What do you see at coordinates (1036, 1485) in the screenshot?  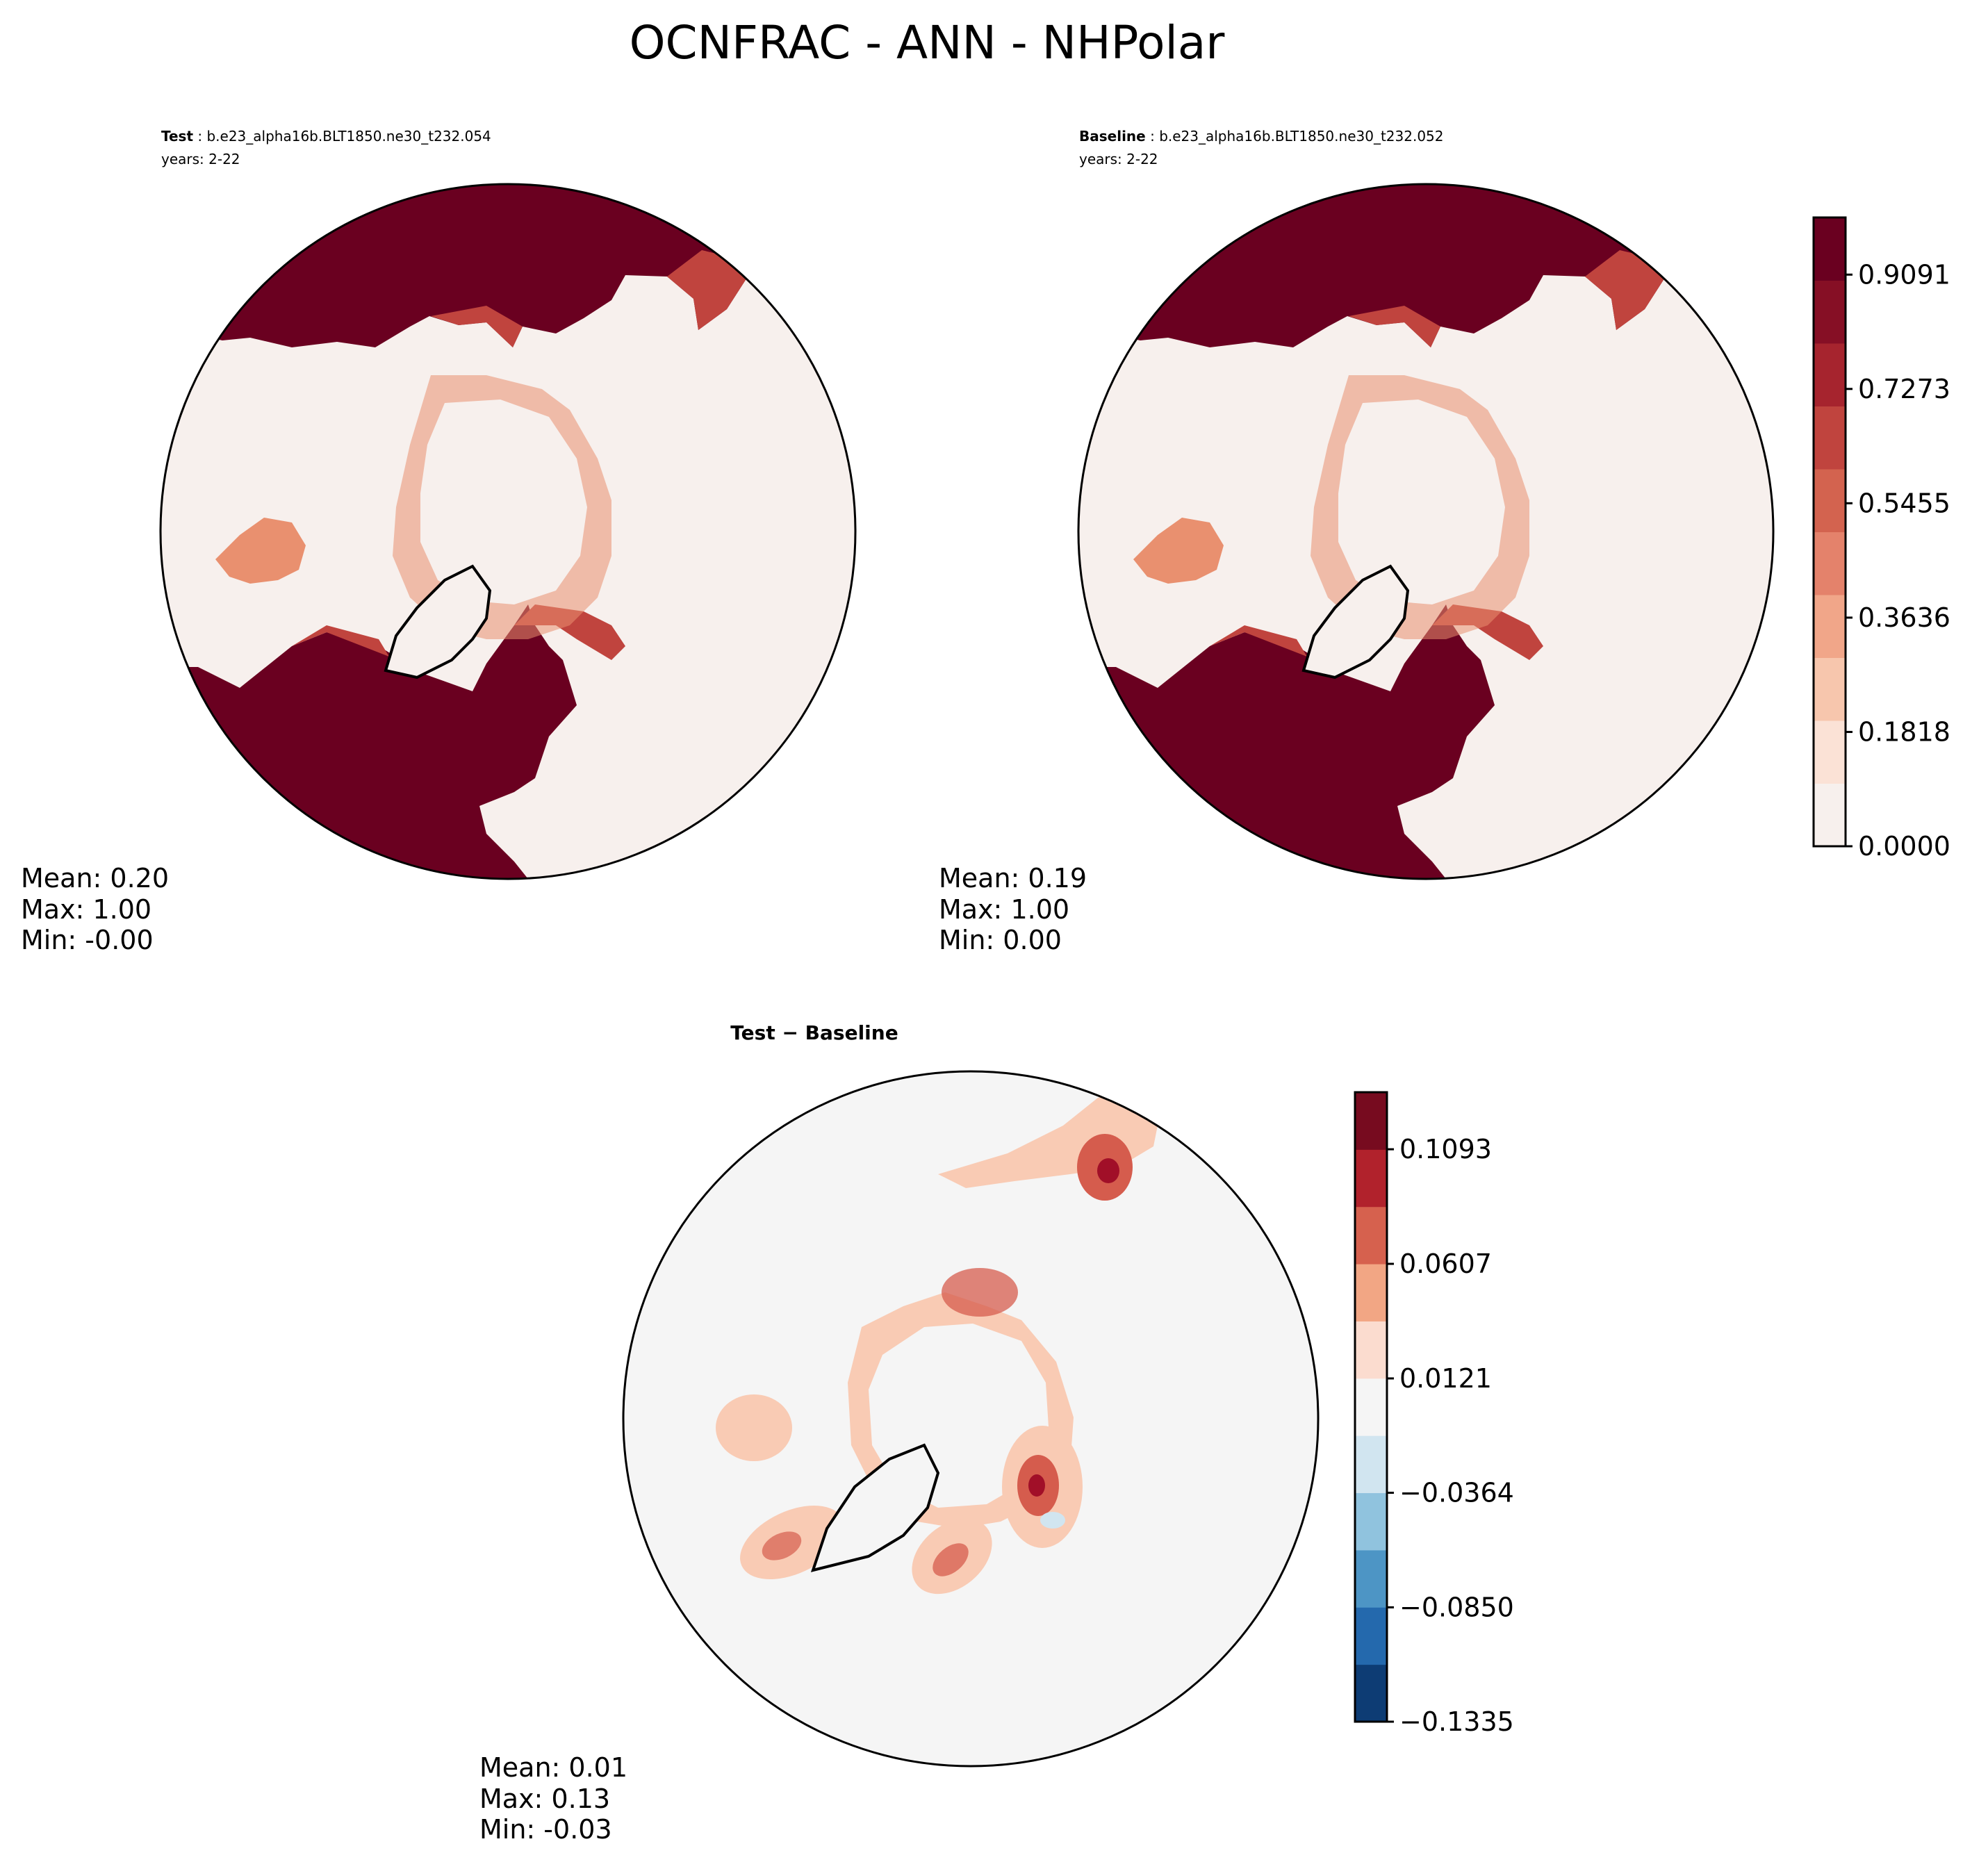 I see `difference-barents-peak` at bounding box center [1036, 1485].